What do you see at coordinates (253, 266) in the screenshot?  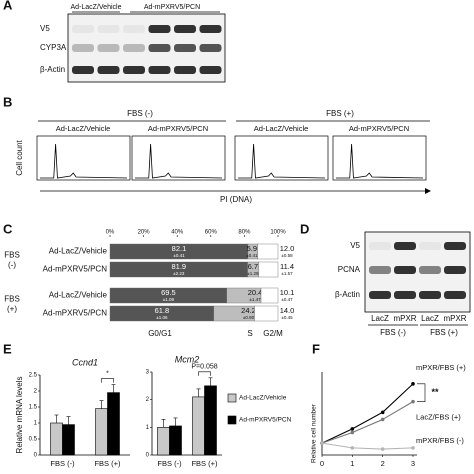 I see `value-label: 6.7` at bounding box center [253, 266].